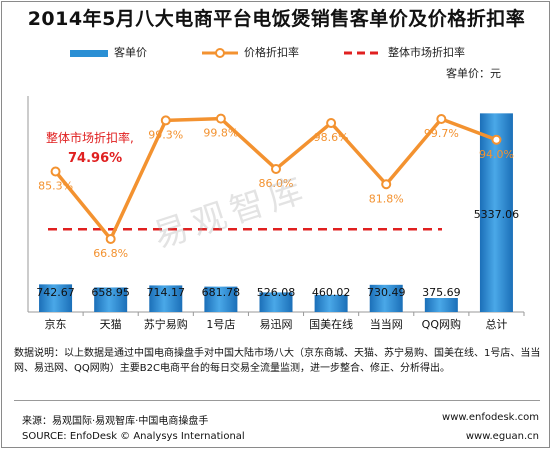  What do you see at coordinates (386, 324) in the screenshot?
I see `x-tick-label-7: 当当网` at bounding box center [386, 324].